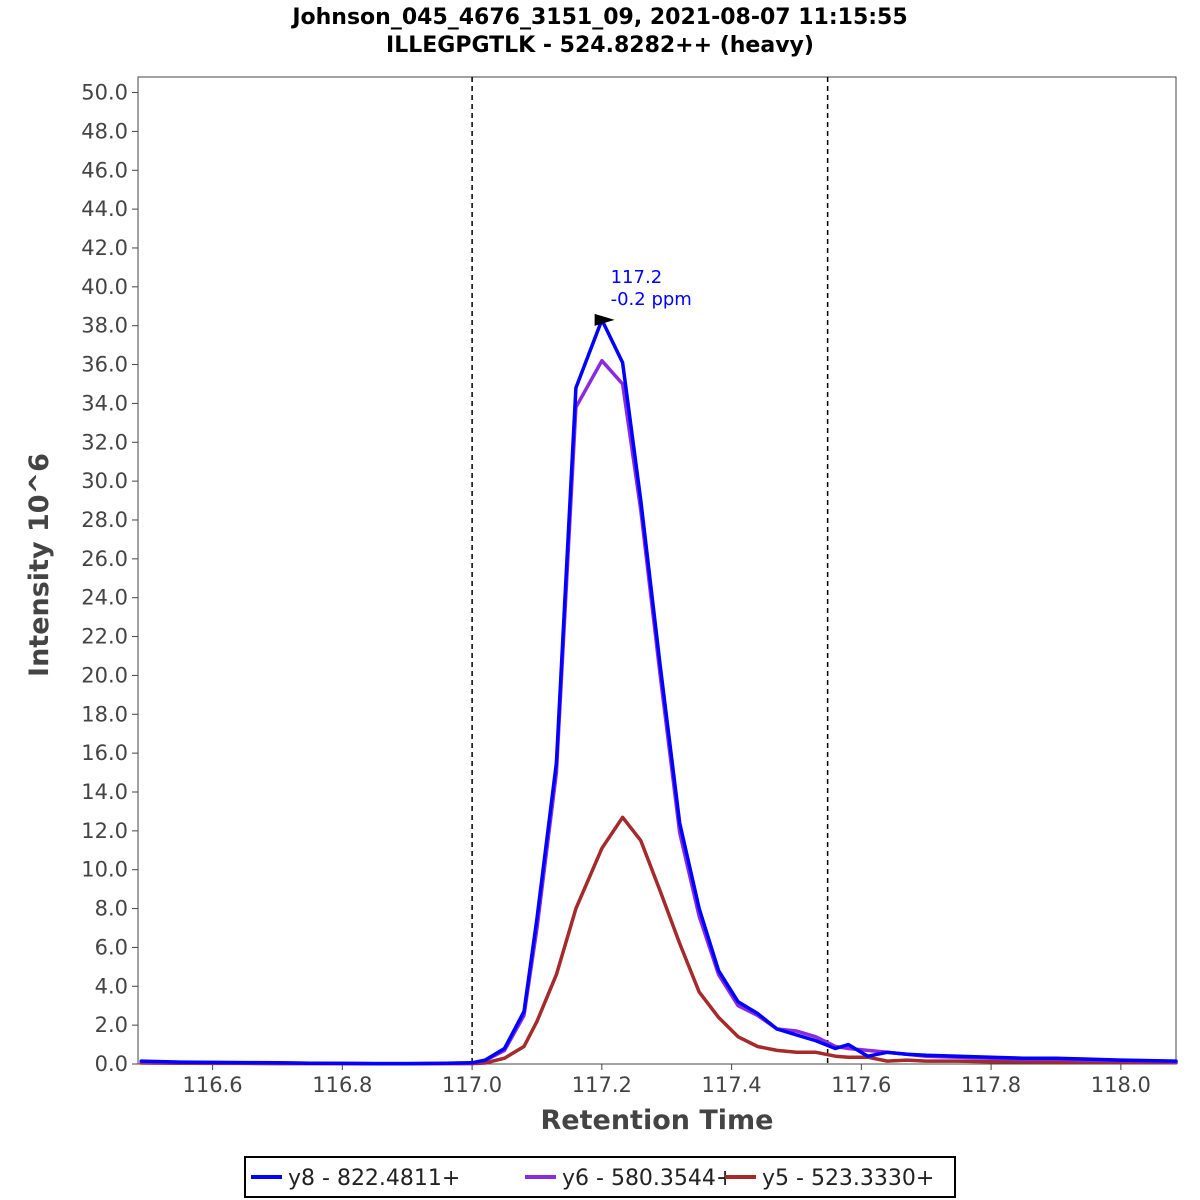  I want to click on peak-annotation-time: 117.2, so click(637, 277).